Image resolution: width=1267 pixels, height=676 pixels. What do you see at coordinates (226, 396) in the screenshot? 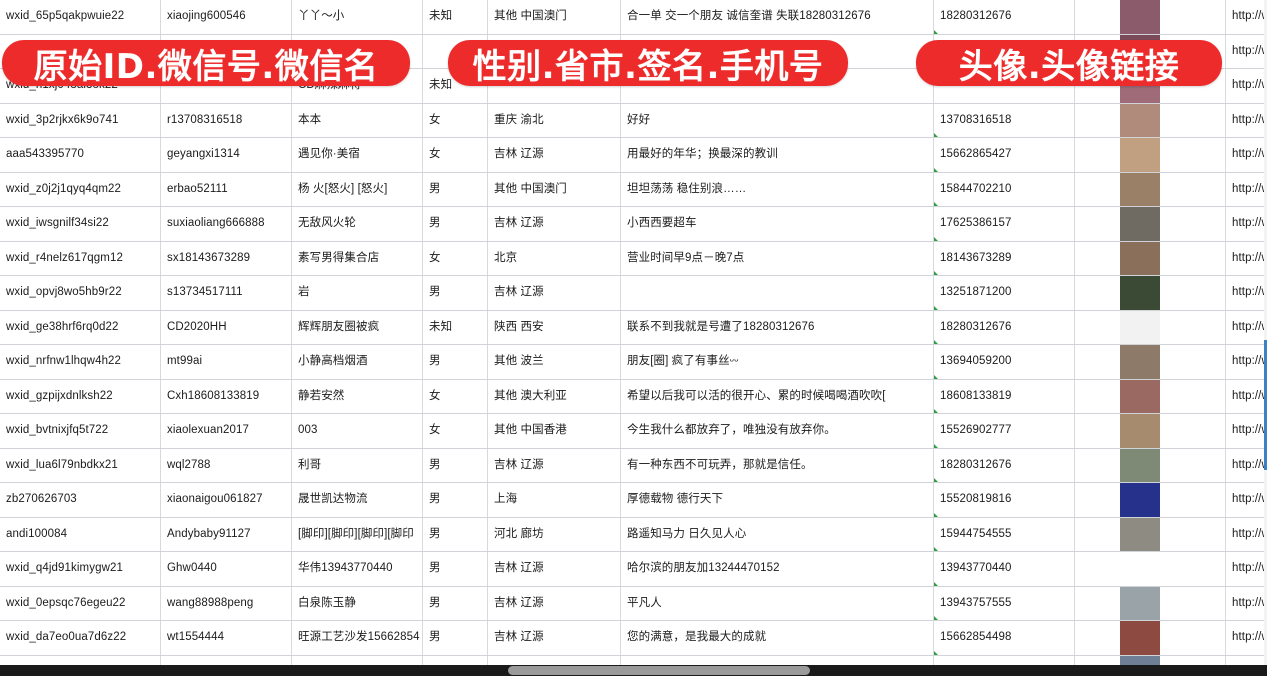
I see `cell-wxno: Cxh18608133819` at bounding box center [226, 396].